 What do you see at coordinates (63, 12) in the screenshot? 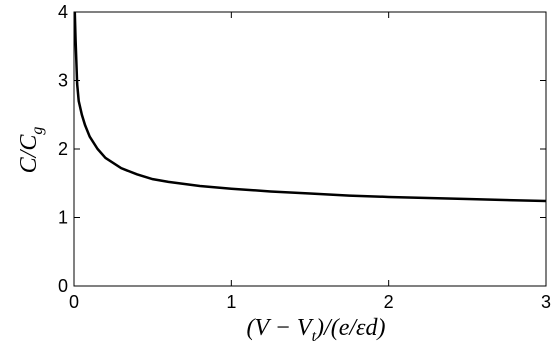
I see `y-tick-label: 4` at bounding box center [63, 12].